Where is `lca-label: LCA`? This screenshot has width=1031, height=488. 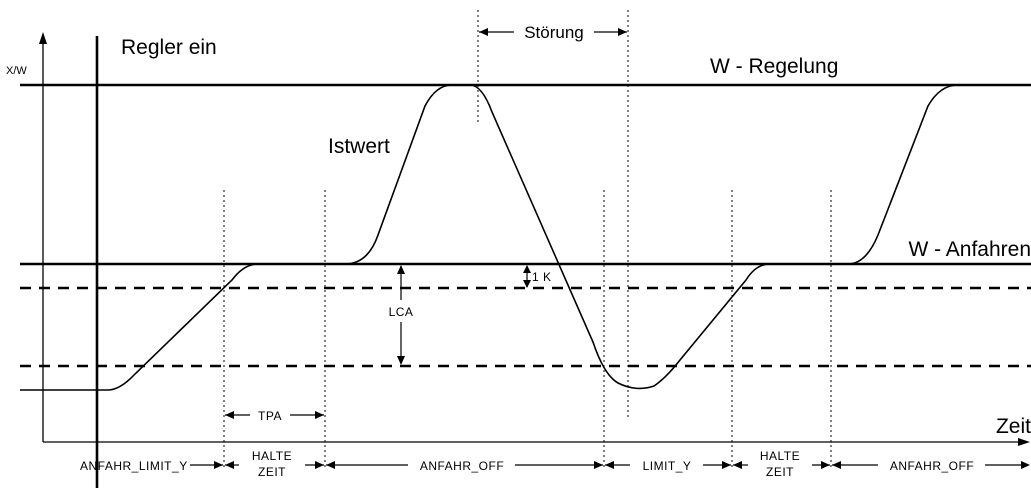 lca-label: LCA is located at coordinates (401, 312).